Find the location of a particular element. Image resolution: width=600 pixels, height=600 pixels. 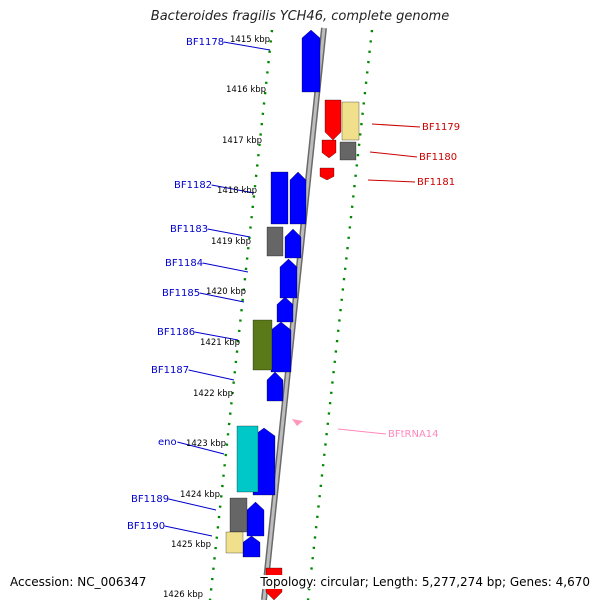

gene-label-bf1184: BF1184 is located at coordinates (184, 263).